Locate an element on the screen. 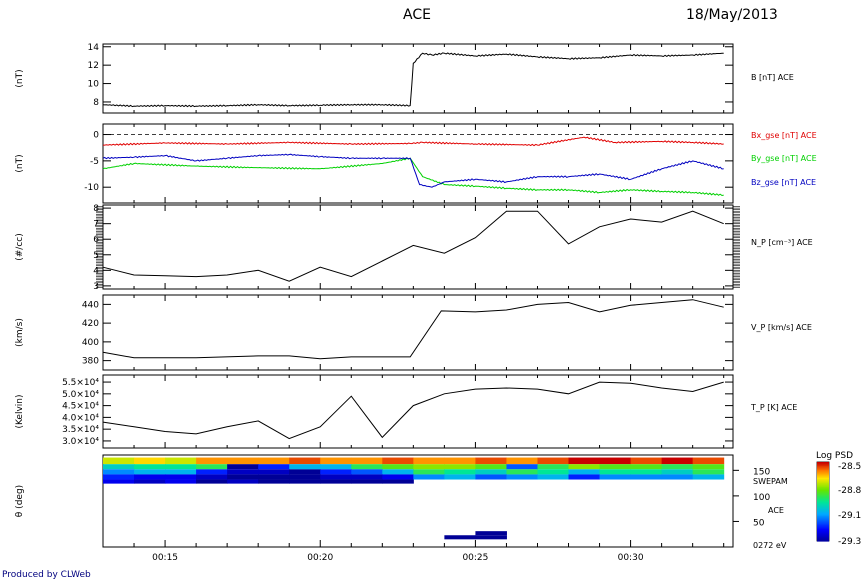 This screenshot has width=864, height=584. ytick-label: 7 is located at coordinates (96, 225).